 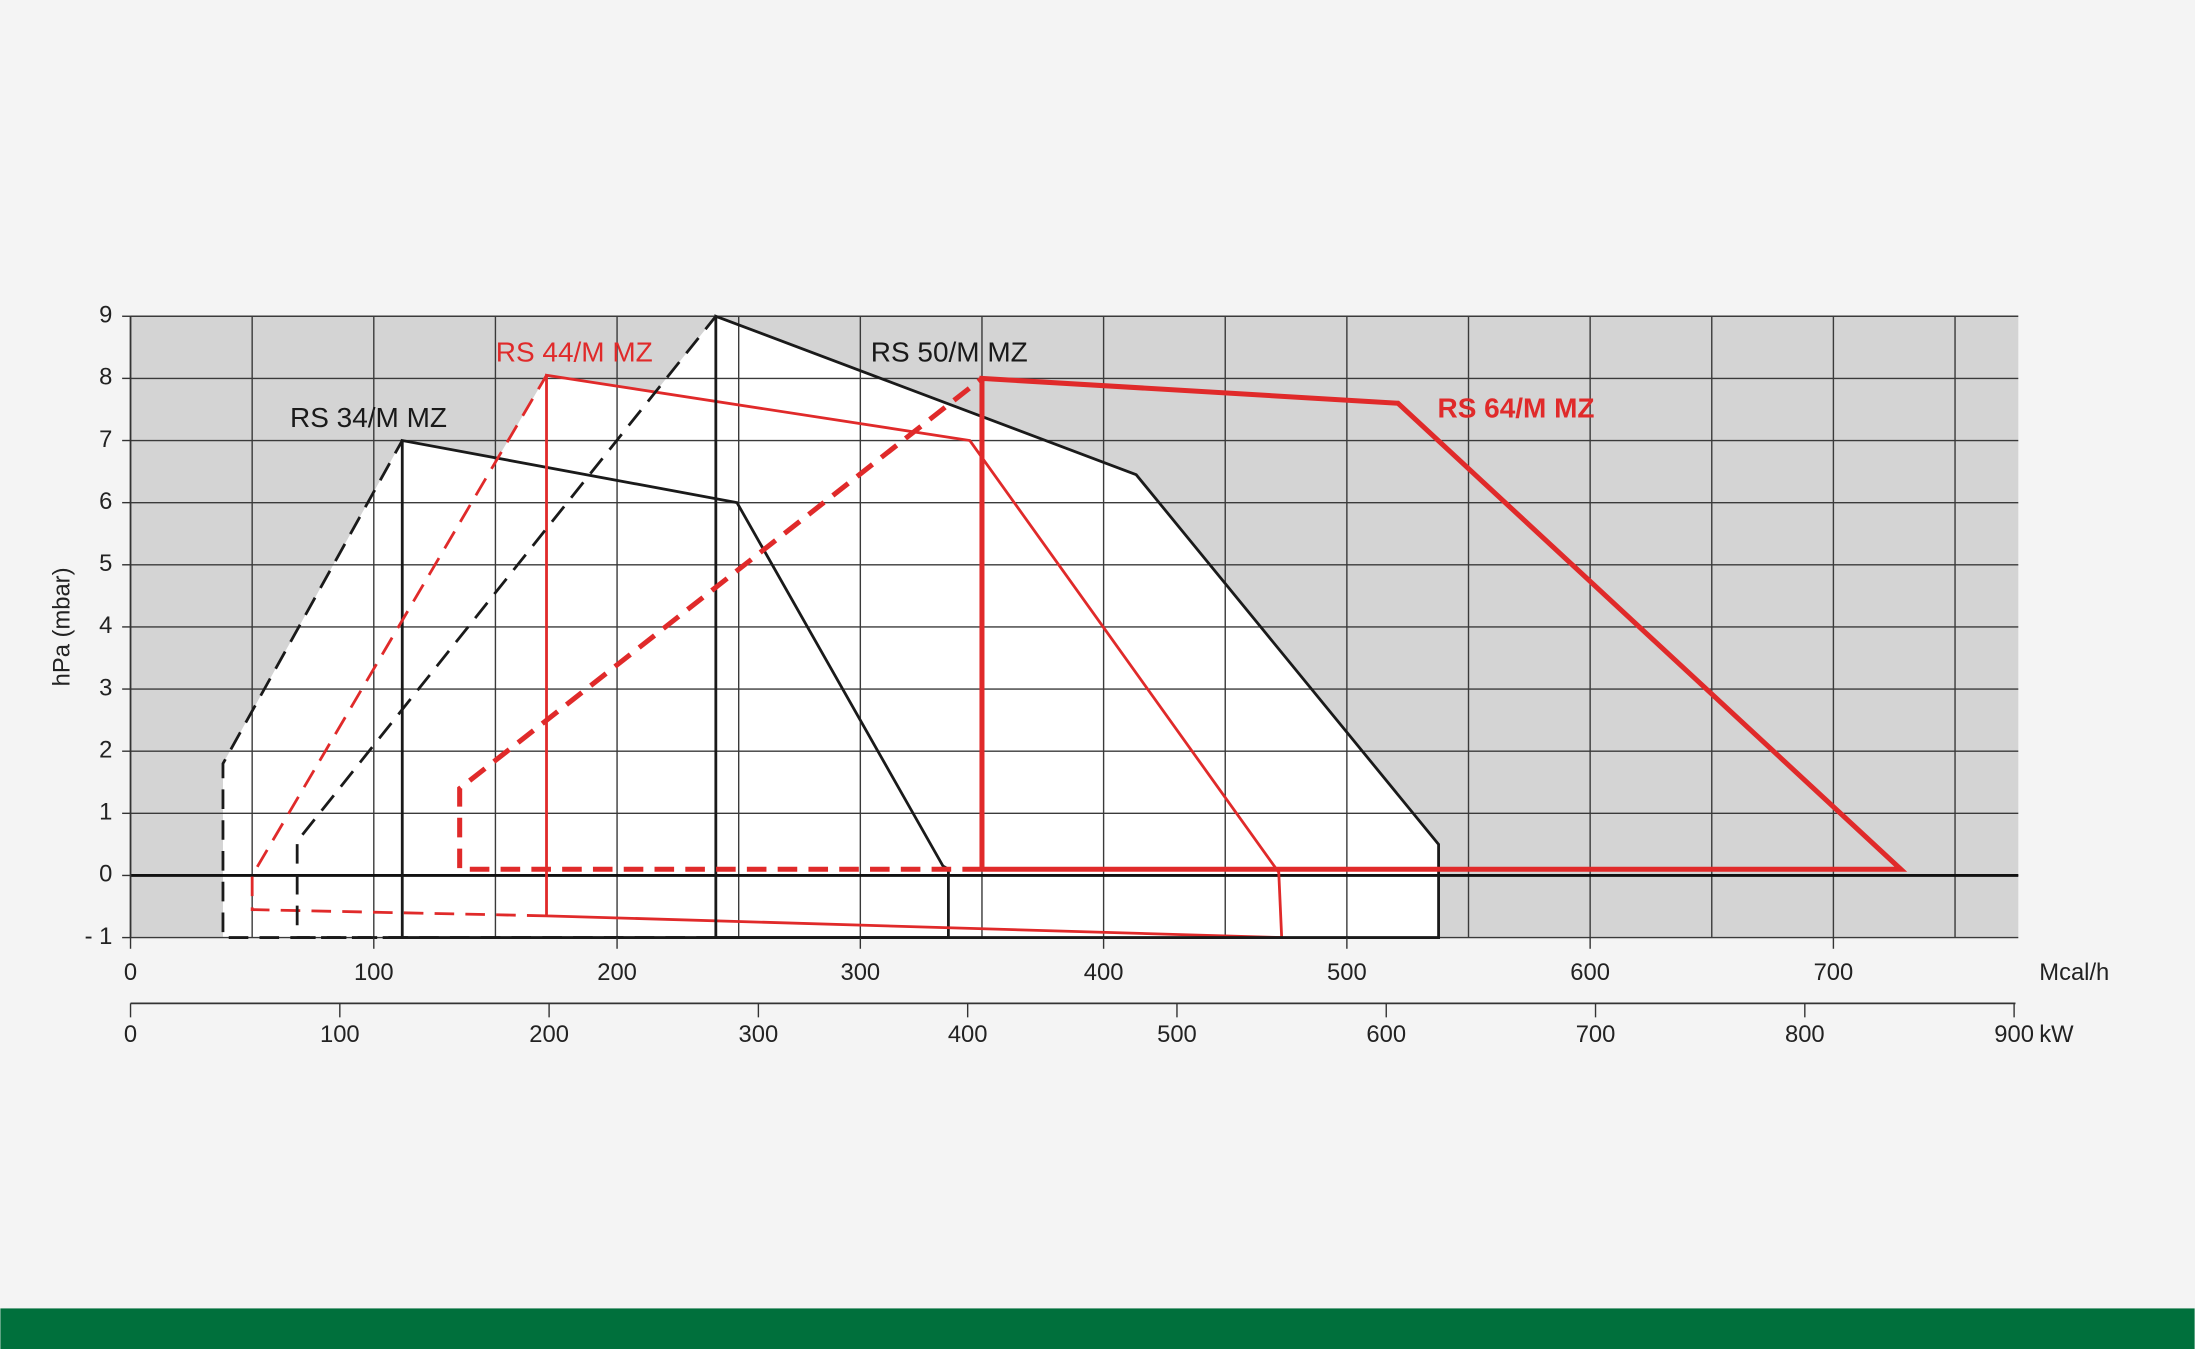 What do you see at coordinates (759, 1034) in the screenshot?
I see `x2-tick-label: 300` at bounding box center [759, 1034].